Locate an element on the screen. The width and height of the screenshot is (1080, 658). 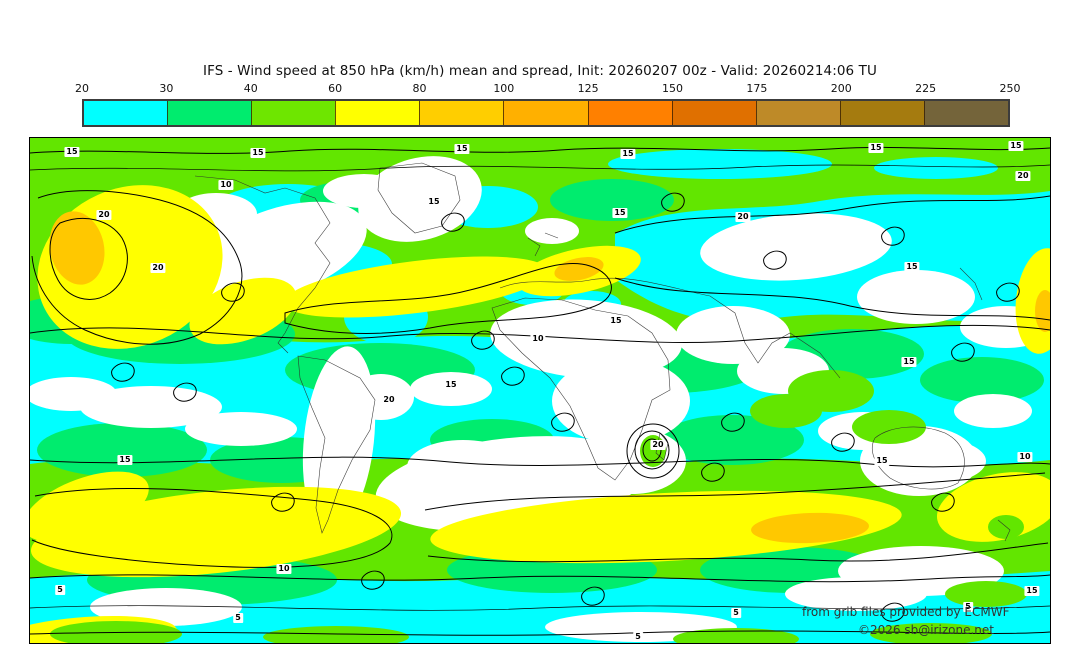
colorbar-tick: 20 is located at coordinates (82, 88).